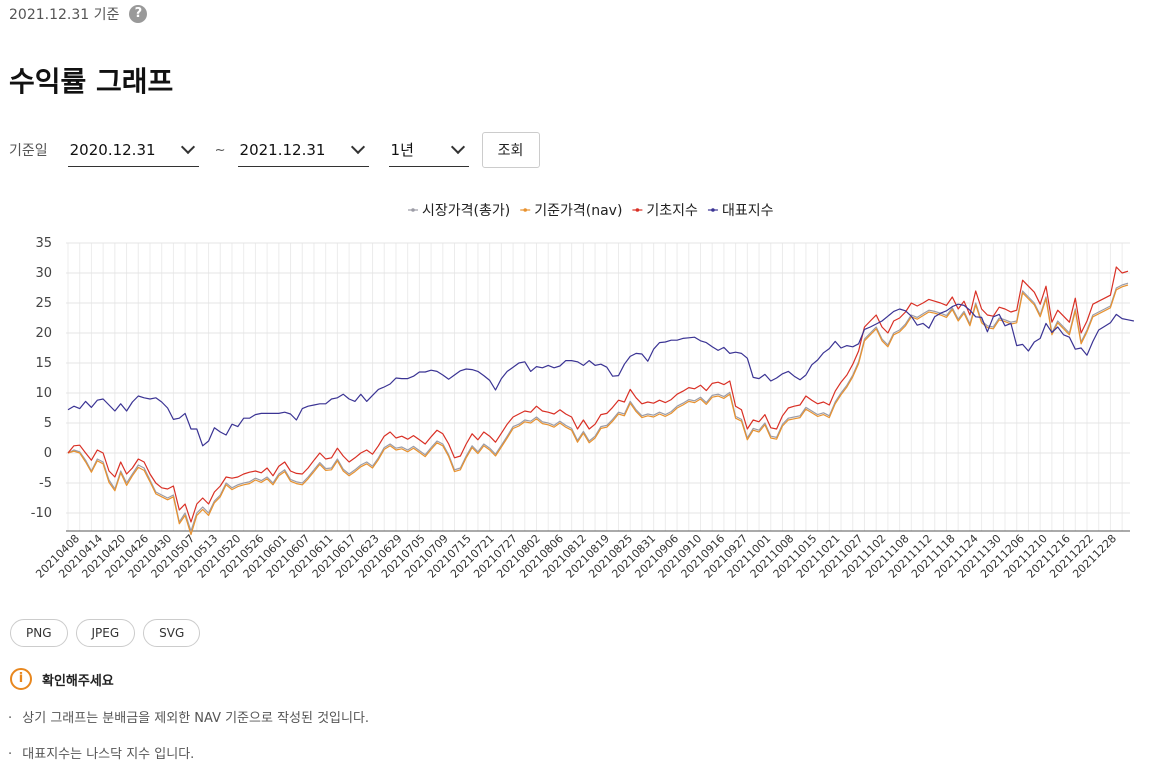 The width and height of the screenshot is (1153, 767). I want to click on chart-legend: 시장가격(총가) 기준가격(nav) 기초지수 대표지수, so click(591, 211).